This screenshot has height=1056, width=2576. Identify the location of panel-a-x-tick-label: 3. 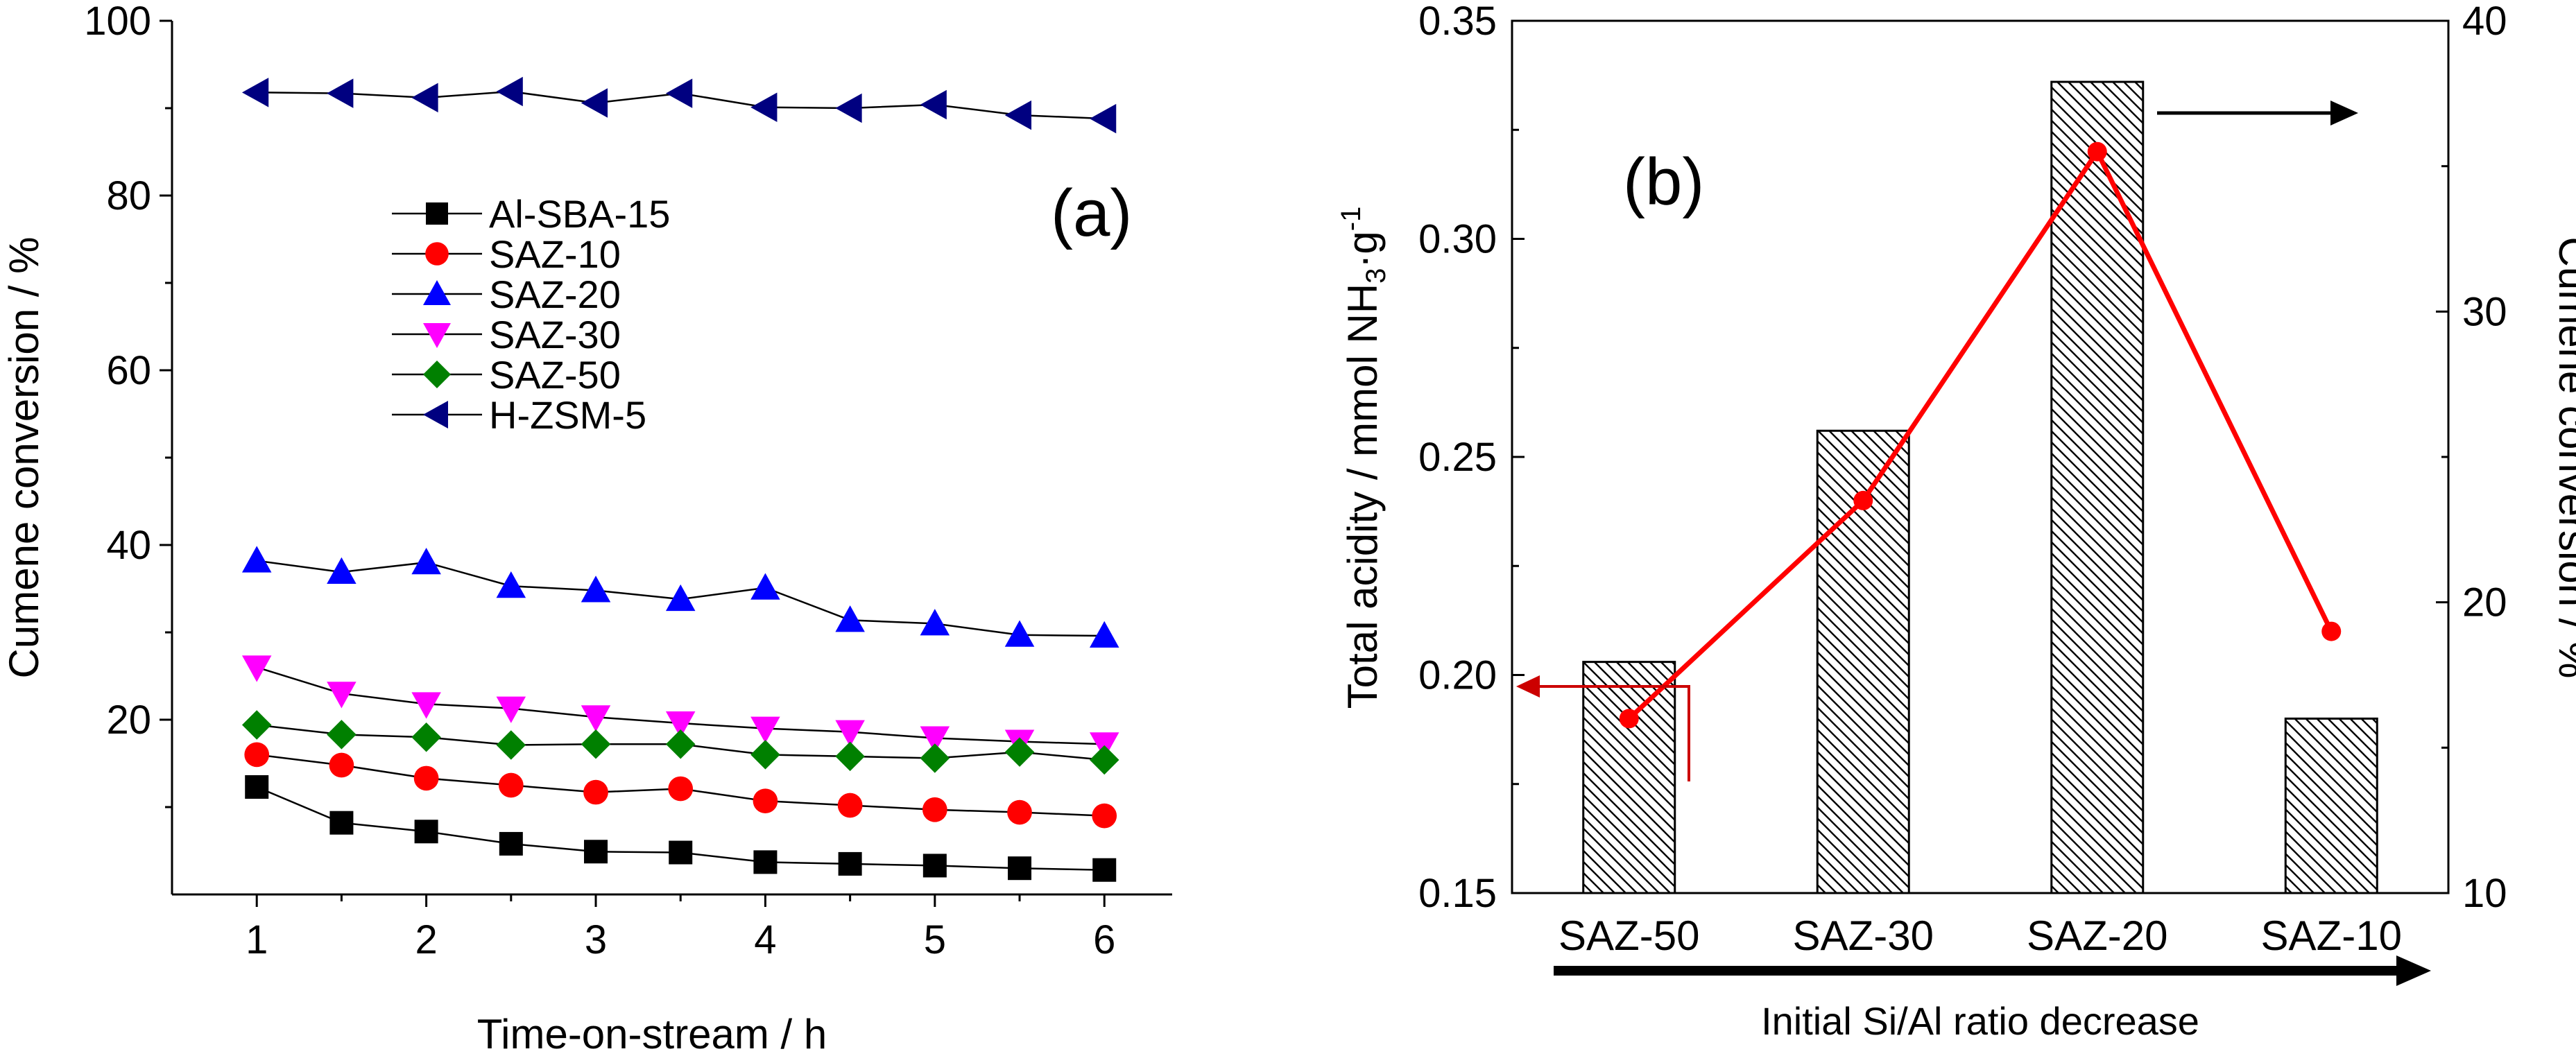
(596, 939).